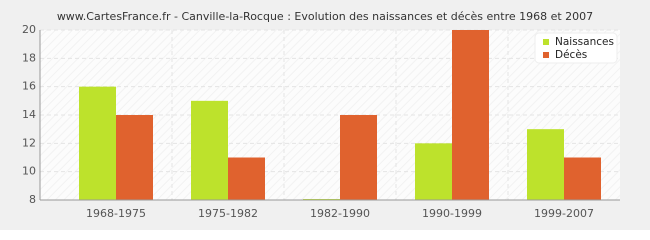 The image size is (650, 240). I want to click on y-tick-label: 20, so click(29, 29).